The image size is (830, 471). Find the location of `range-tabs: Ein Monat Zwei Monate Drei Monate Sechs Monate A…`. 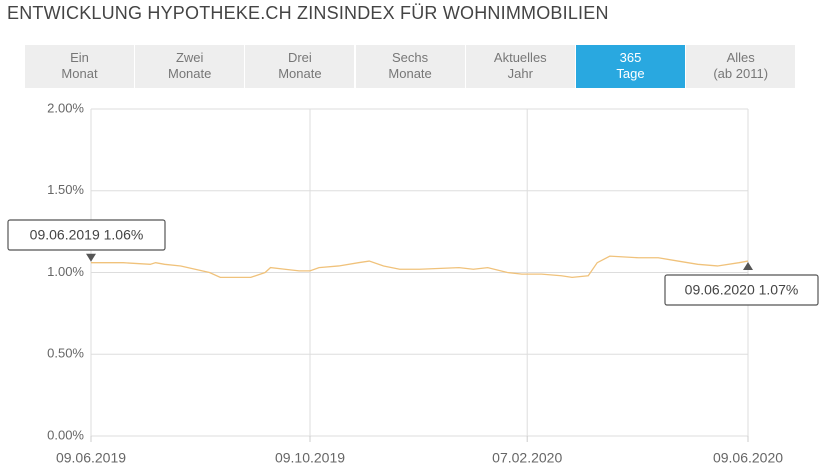

range-tabs: Ein Monat Zwei Monate Drei Monate Sechs Monate A… is located at coordinates (410, 66).